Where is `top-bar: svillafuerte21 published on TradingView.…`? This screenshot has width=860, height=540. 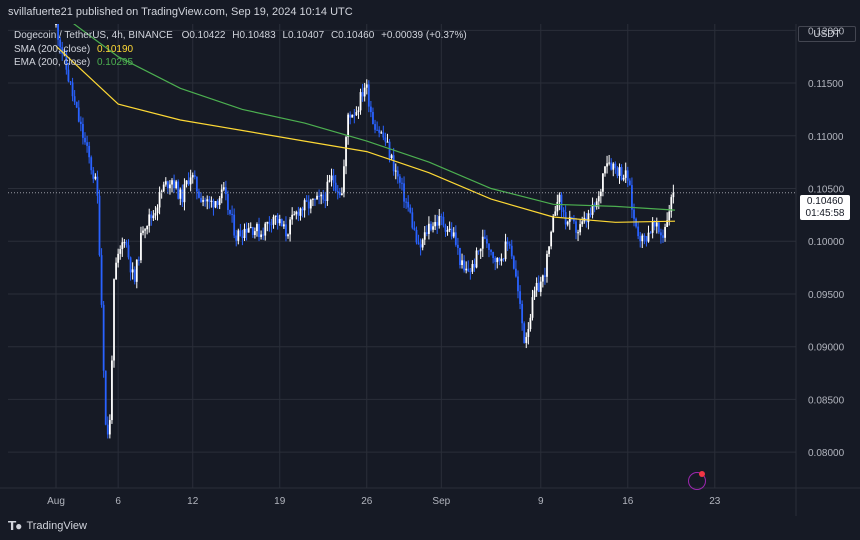
top-bar: svillafuerte21 published on TradingView.… is located at coordinates (430, 12).